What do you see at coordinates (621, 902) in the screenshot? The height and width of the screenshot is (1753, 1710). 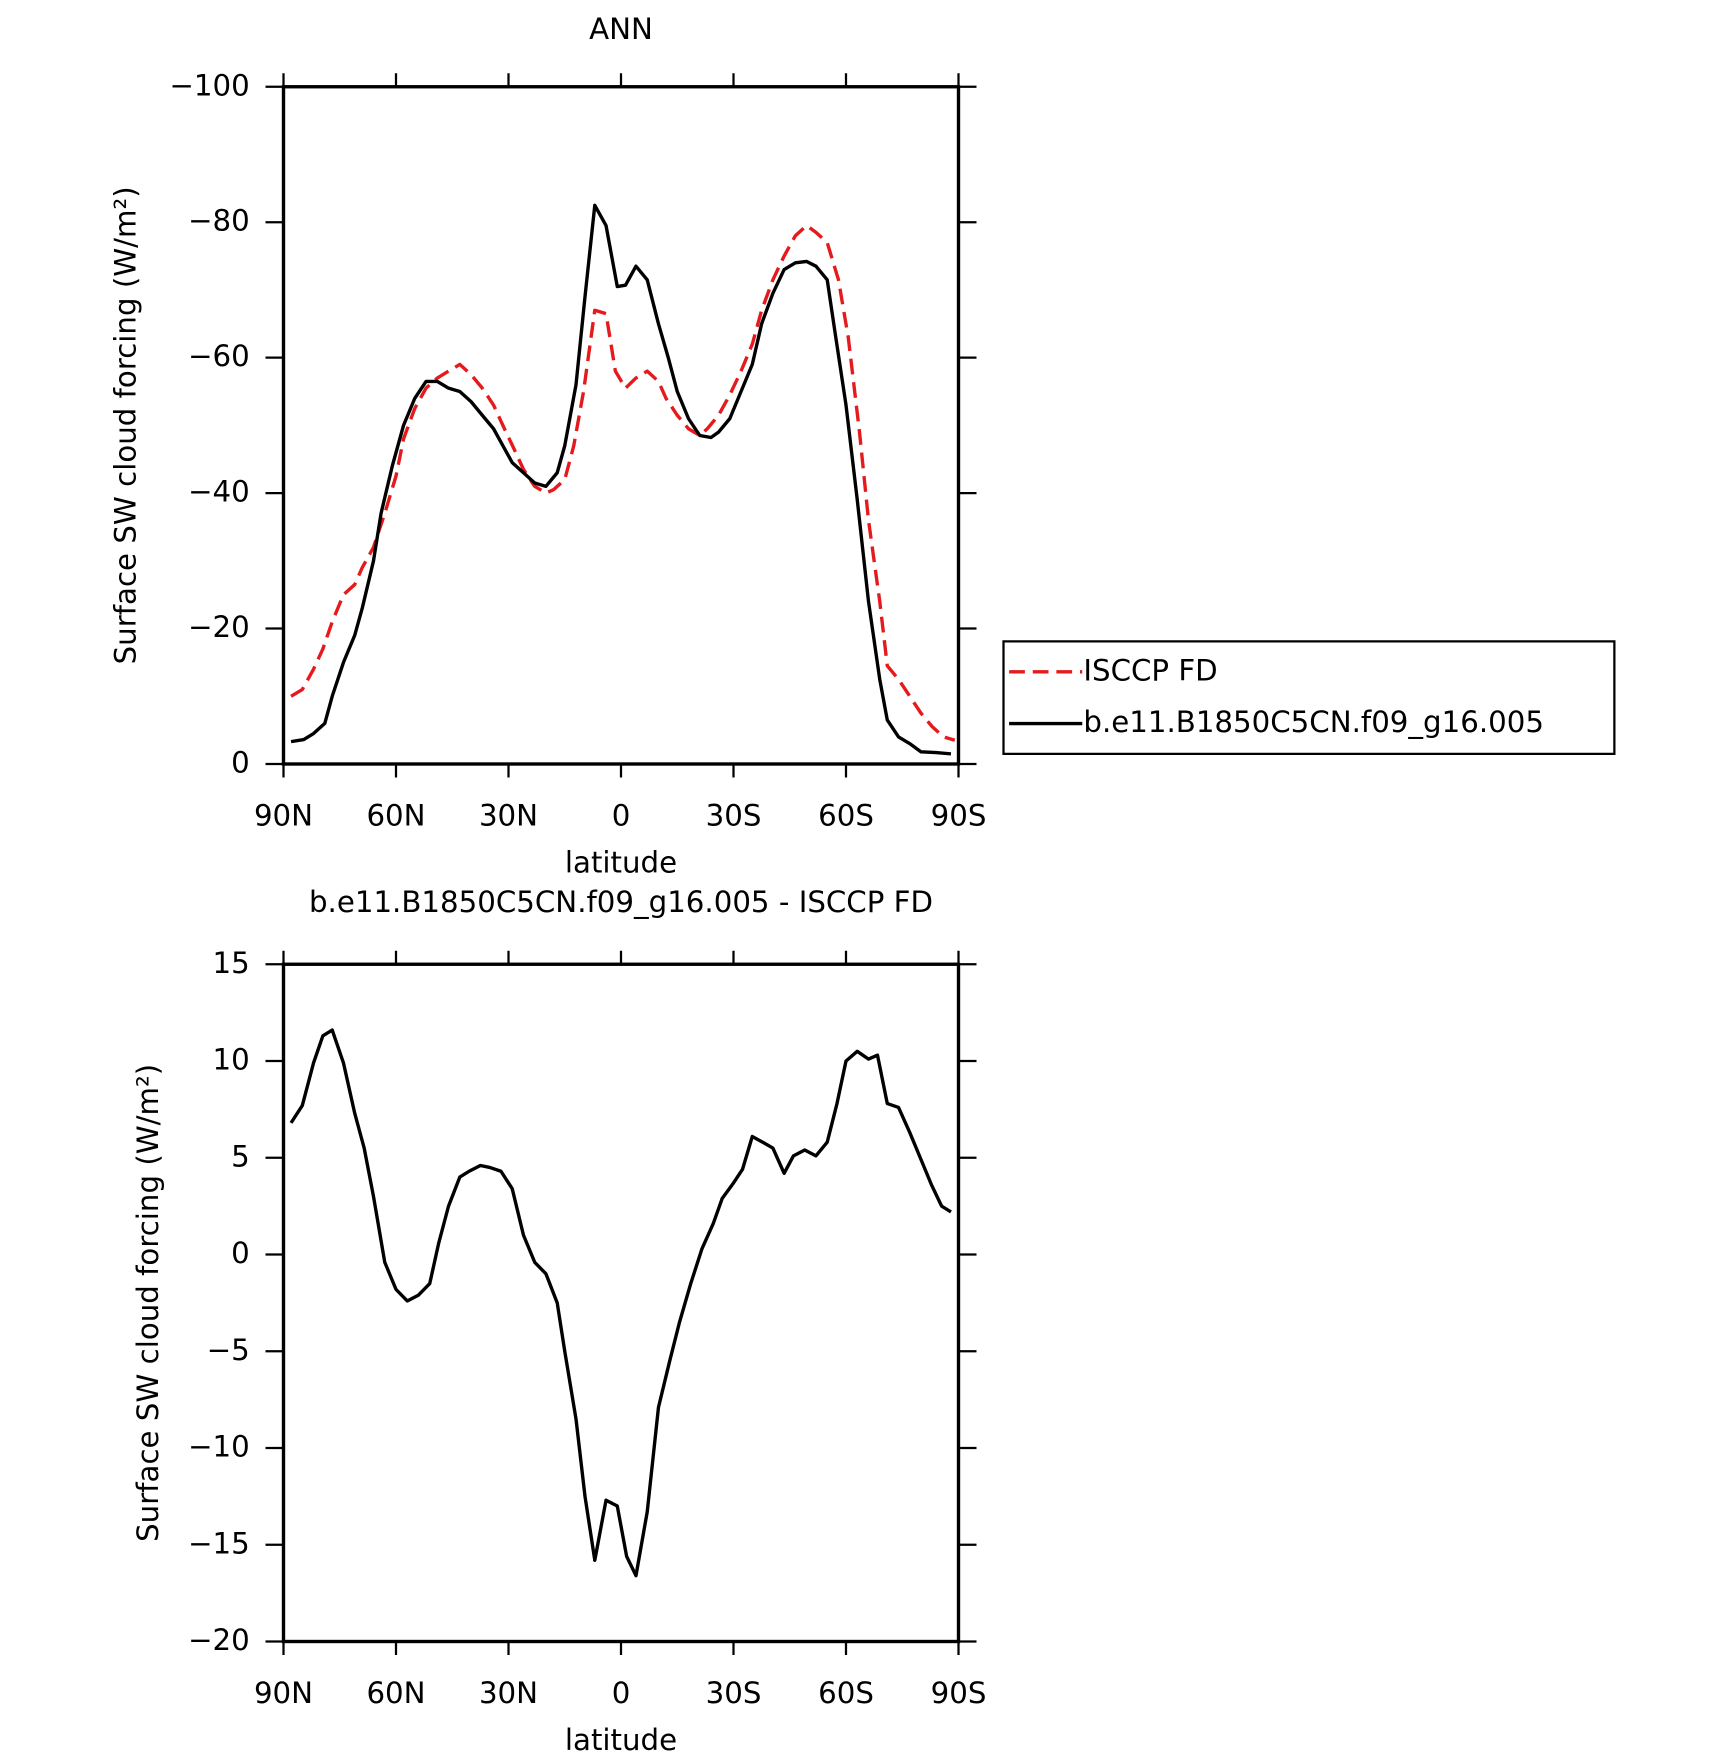 I see `chart-title: b.e11.B1850C5CN.f09_g16.005 - ISCCP FD` at bounding box center [621, 902].